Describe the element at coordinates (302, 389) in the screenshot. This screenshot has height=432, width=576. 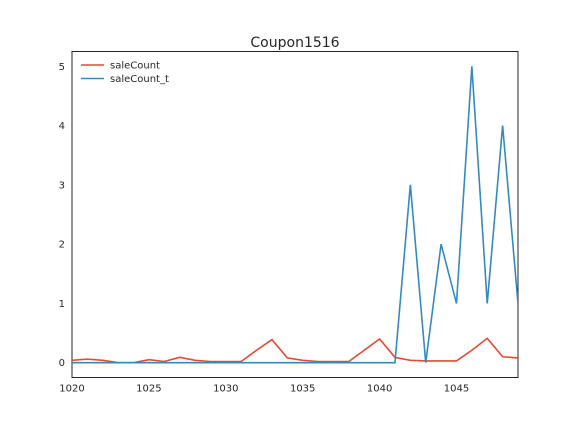
I see `x-tick-label: 1035` at that location.